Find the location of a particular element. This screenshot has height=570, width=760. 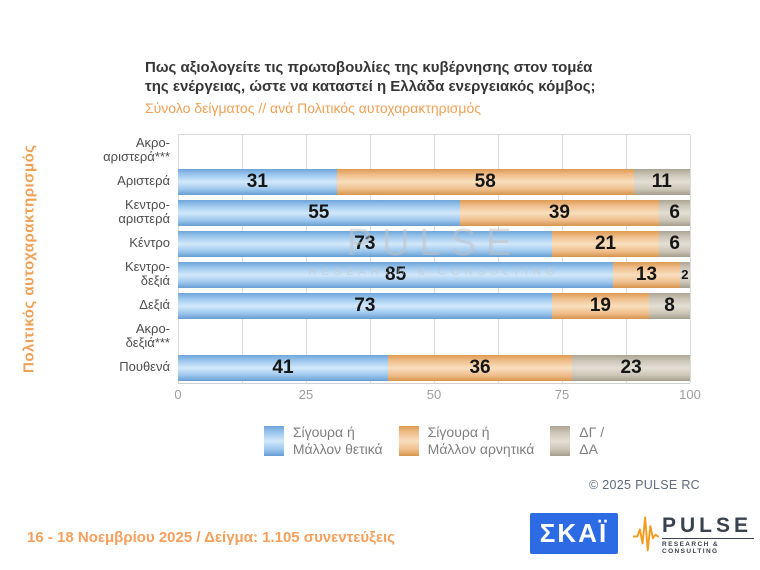

bar-value-label: 39 is located at coordinates (559, 212).